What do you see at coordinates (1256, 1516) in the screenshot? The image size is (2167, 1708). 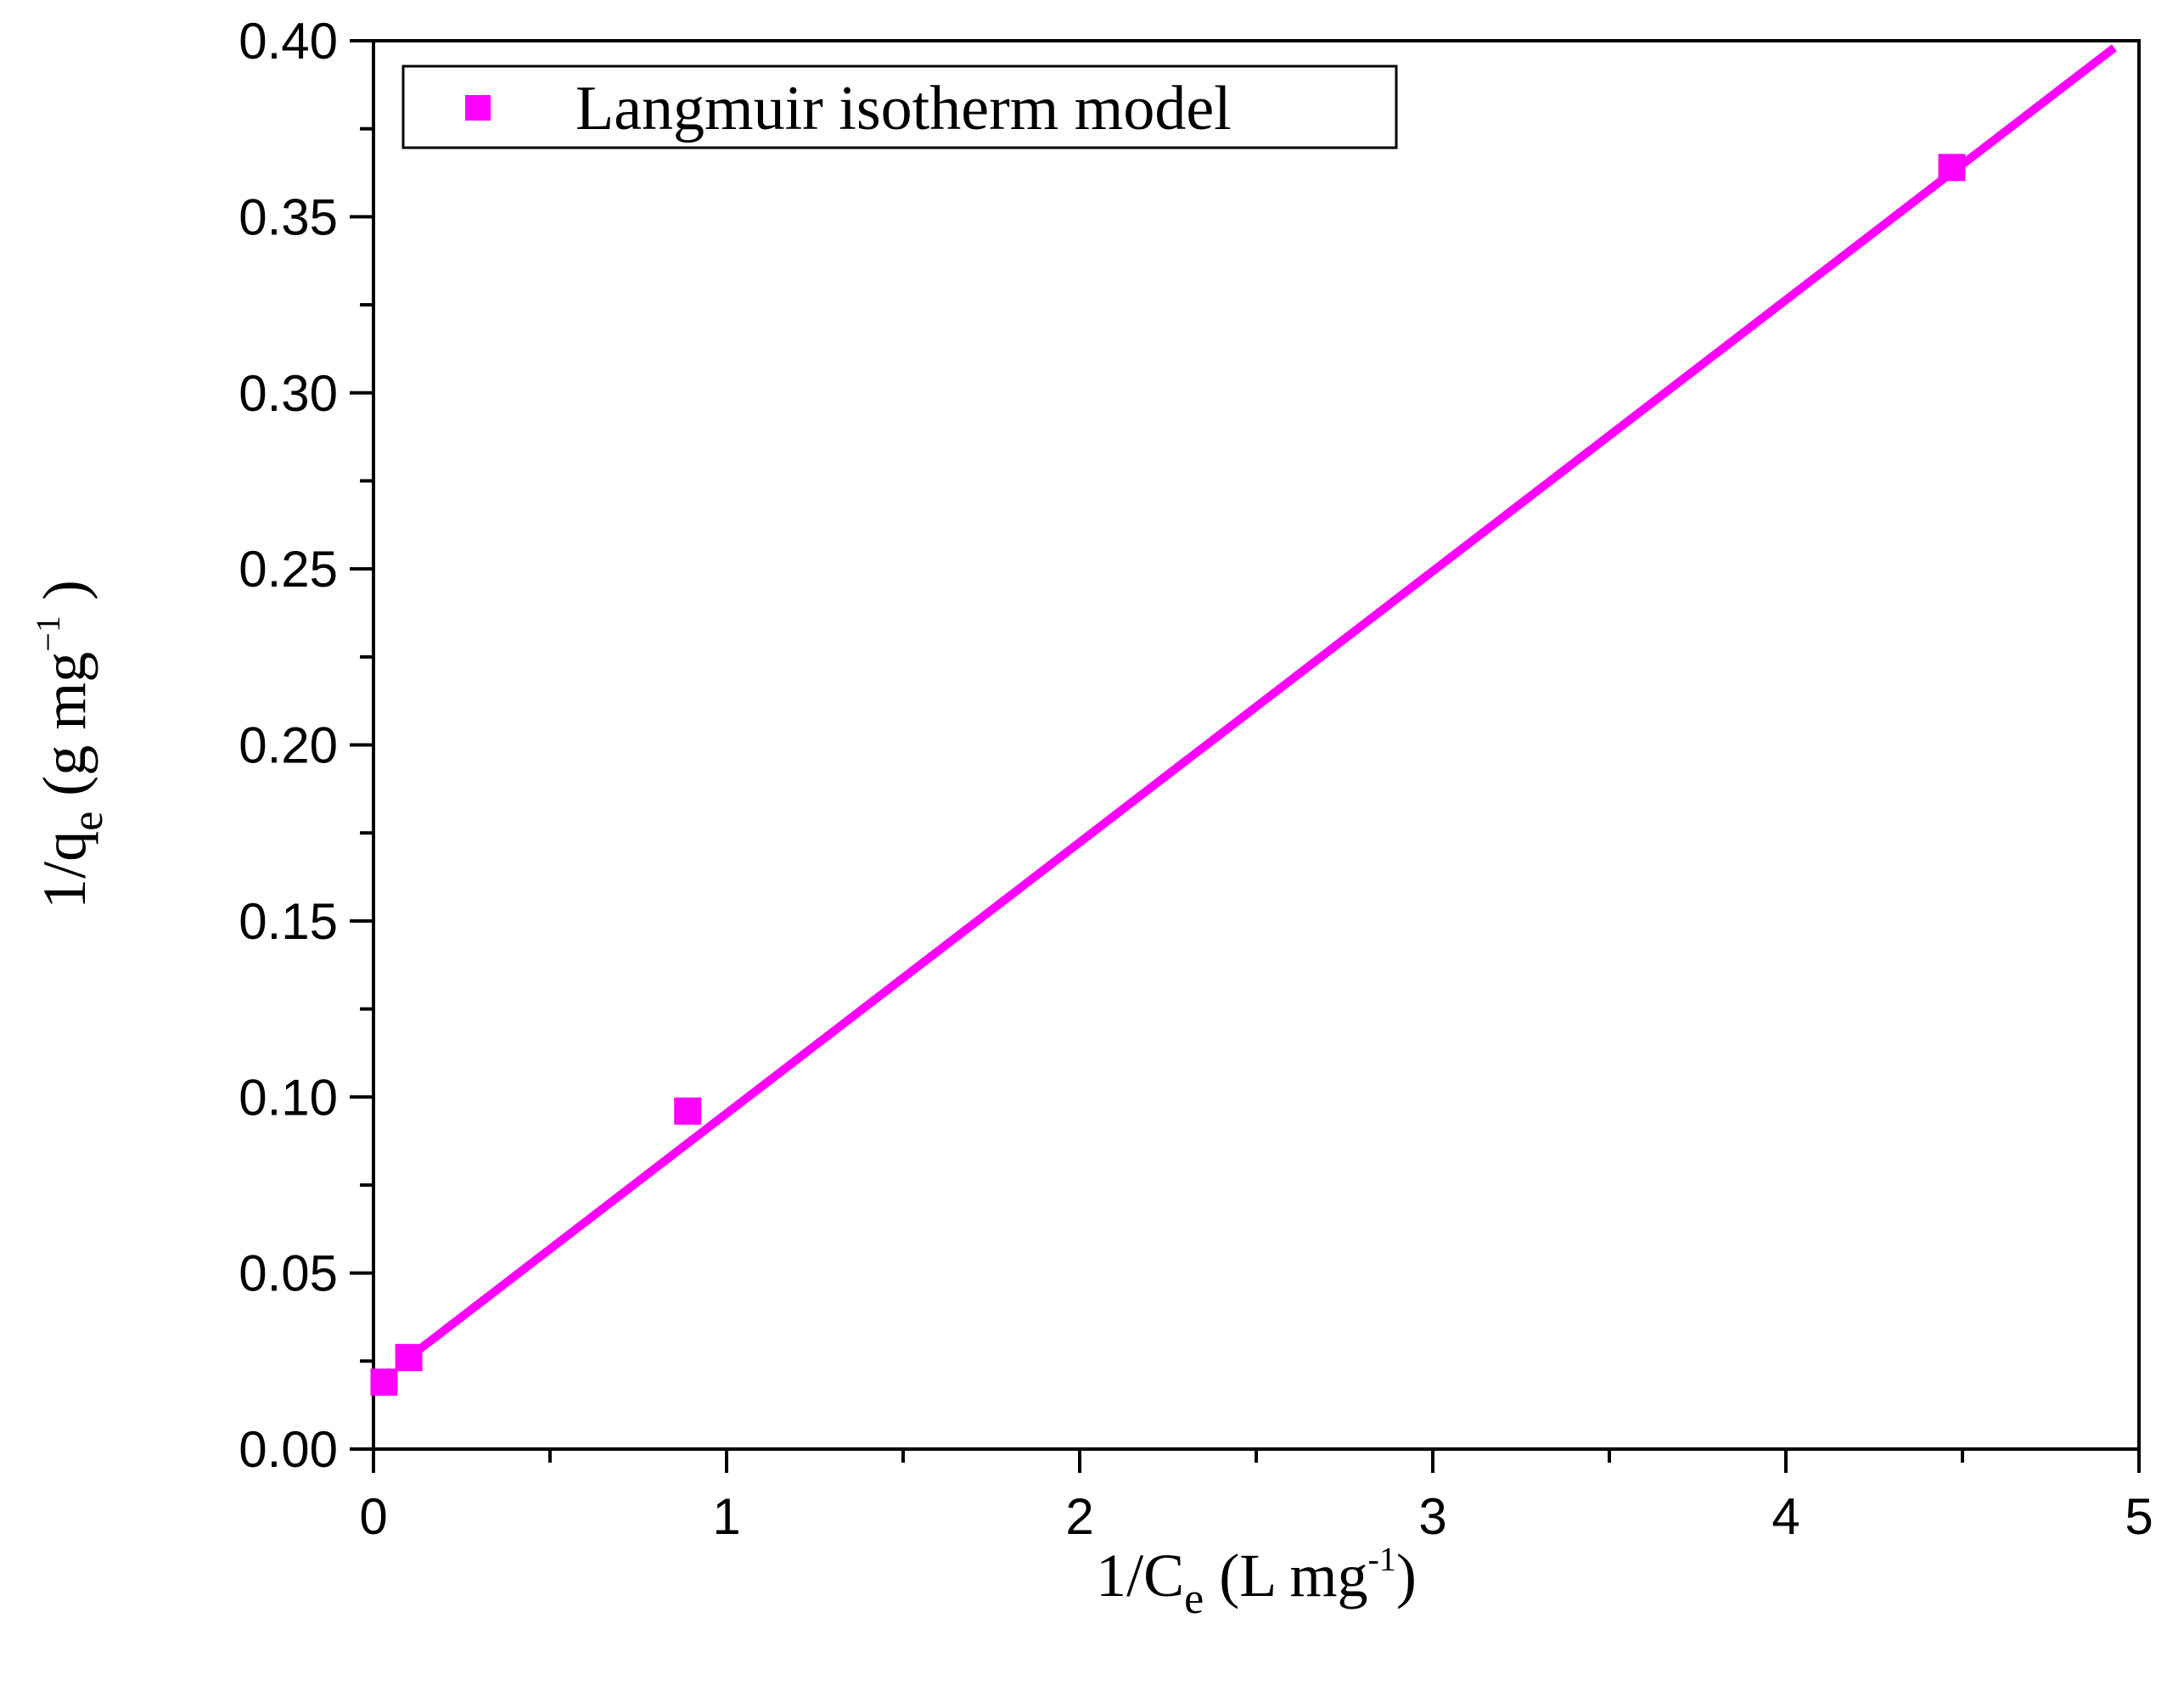 I see `x-tick-labels: 0 1 2 3 4 5` at bounding box center [1256, 1516].